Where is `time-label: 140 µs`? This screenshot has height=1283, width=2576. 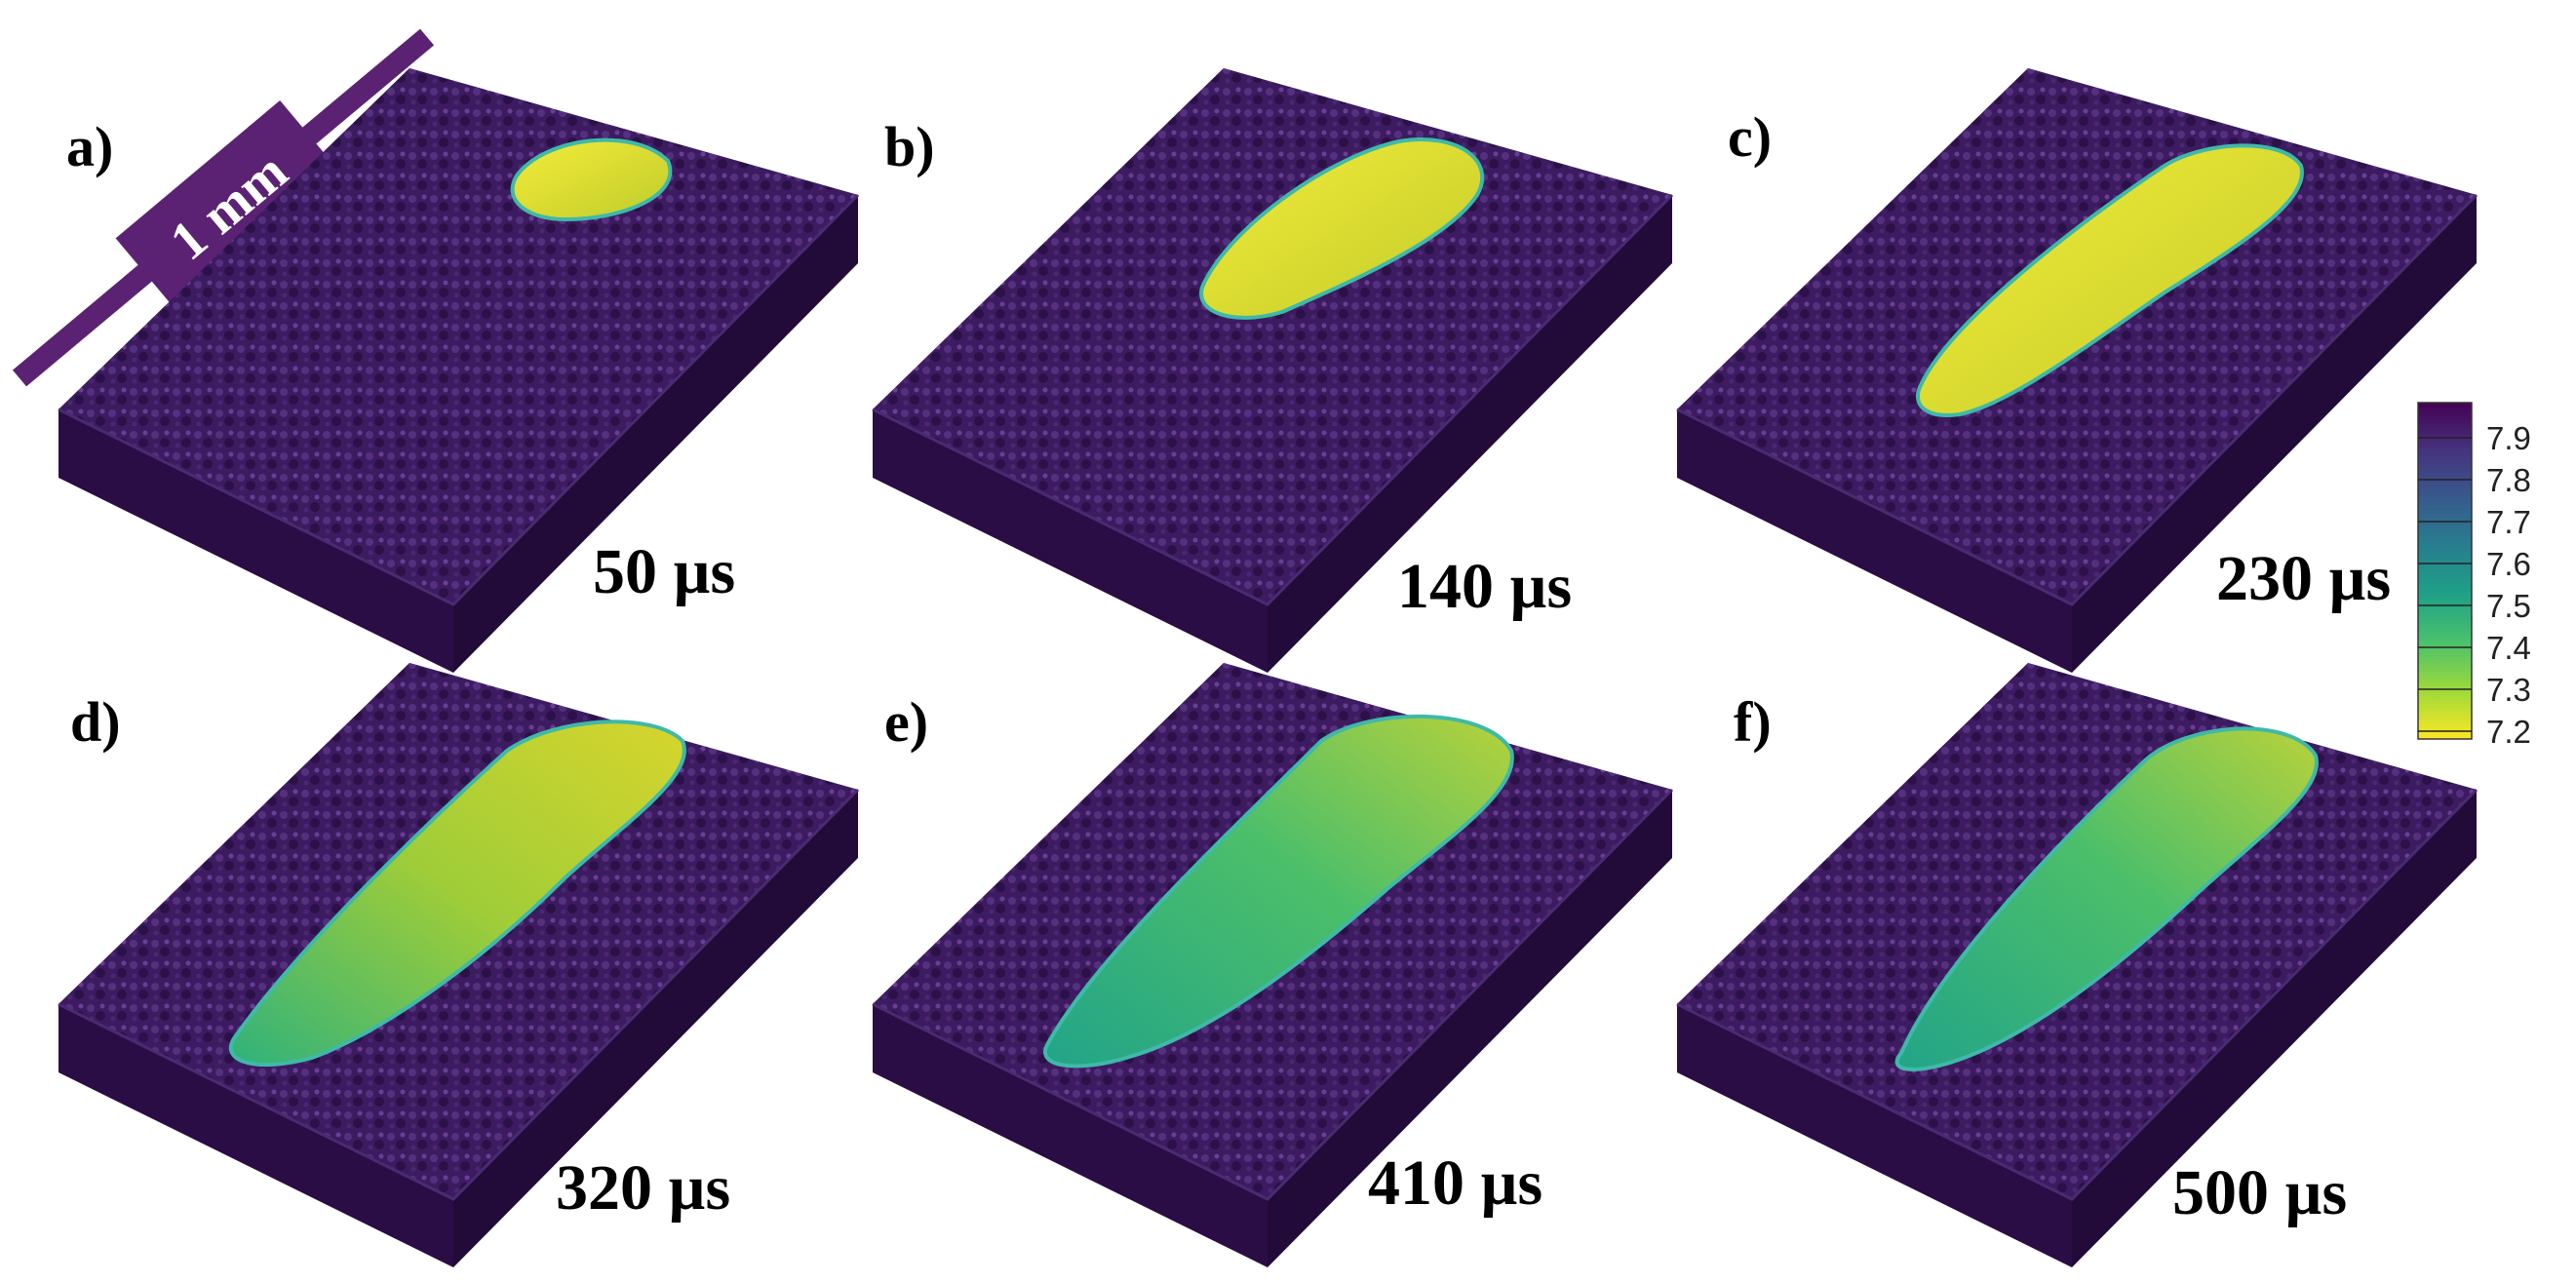
time-label: 140 µs is located at coordinates (1484, 586).